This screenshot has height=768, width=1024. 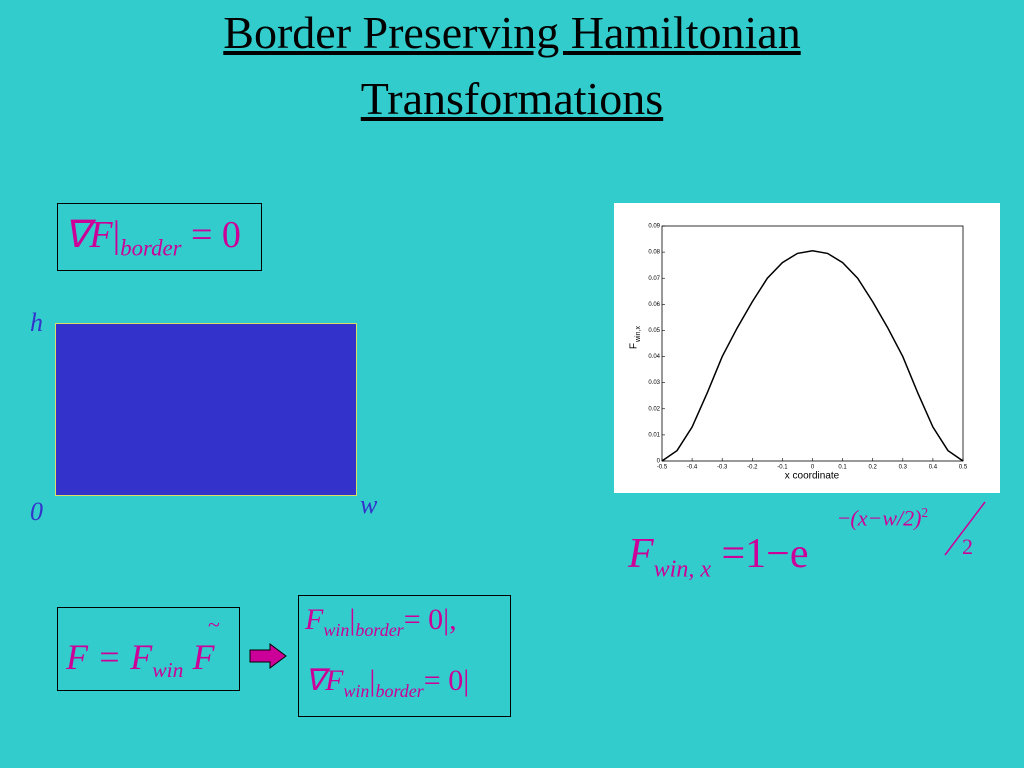 I want to click on y-label-group: F win,x, so click(x=635, y=338).